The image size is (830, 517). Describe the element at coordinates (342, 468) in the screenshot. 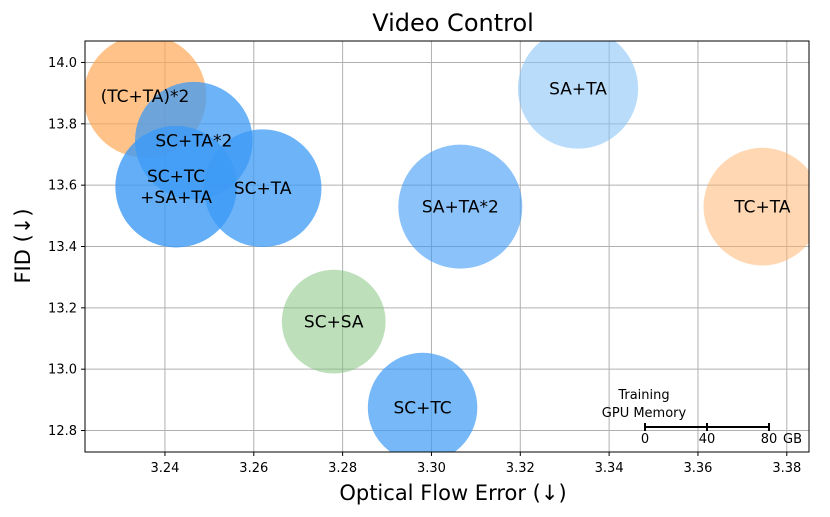

I see `x-tick-label: 3.28` at that location.